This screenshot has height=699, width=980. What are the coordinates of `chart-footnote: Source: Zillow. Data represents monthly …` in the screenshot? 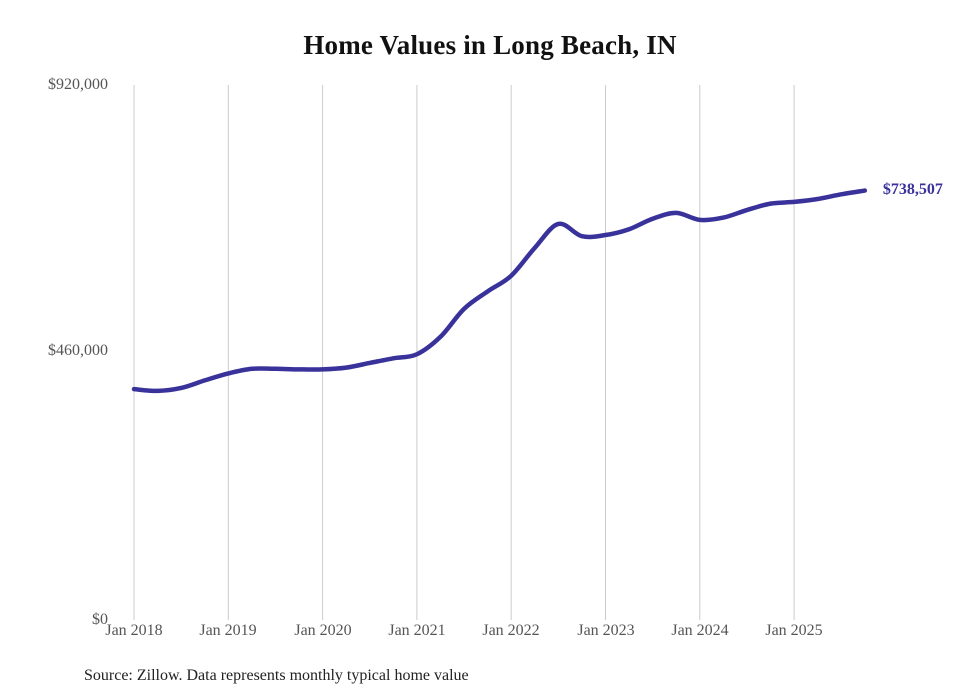 It's located at (276, 675).